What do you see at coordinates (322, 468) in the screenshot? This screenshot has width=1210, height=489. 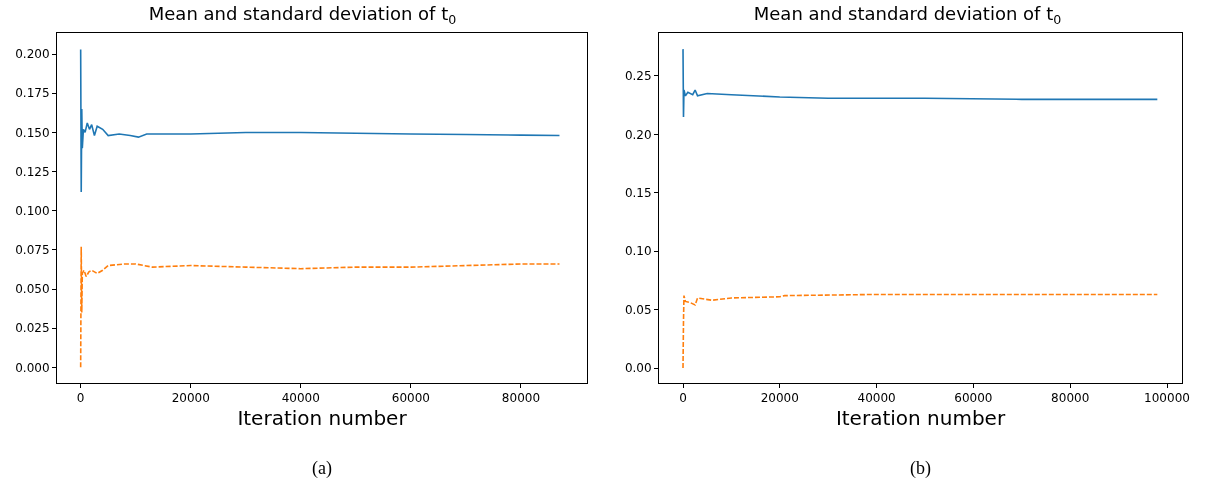 I see `text: (a)` at bounding box center [322, 468].